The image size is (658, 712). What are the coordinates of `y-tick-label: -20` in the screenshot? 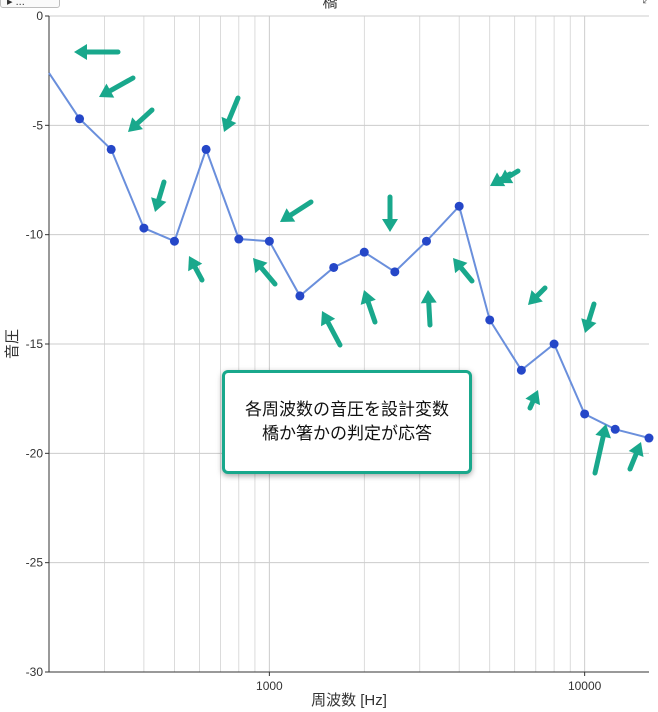 It's located at (35, 453).